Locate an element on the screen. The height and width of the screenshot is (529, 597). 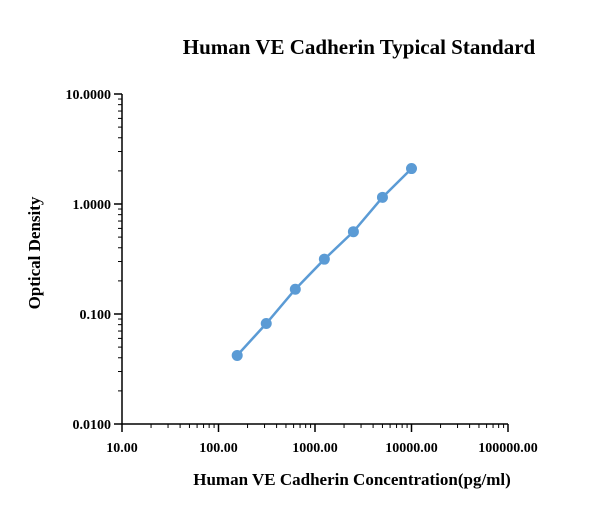
y-tick-label: 0.0100 is located at coordinates (92, 425).